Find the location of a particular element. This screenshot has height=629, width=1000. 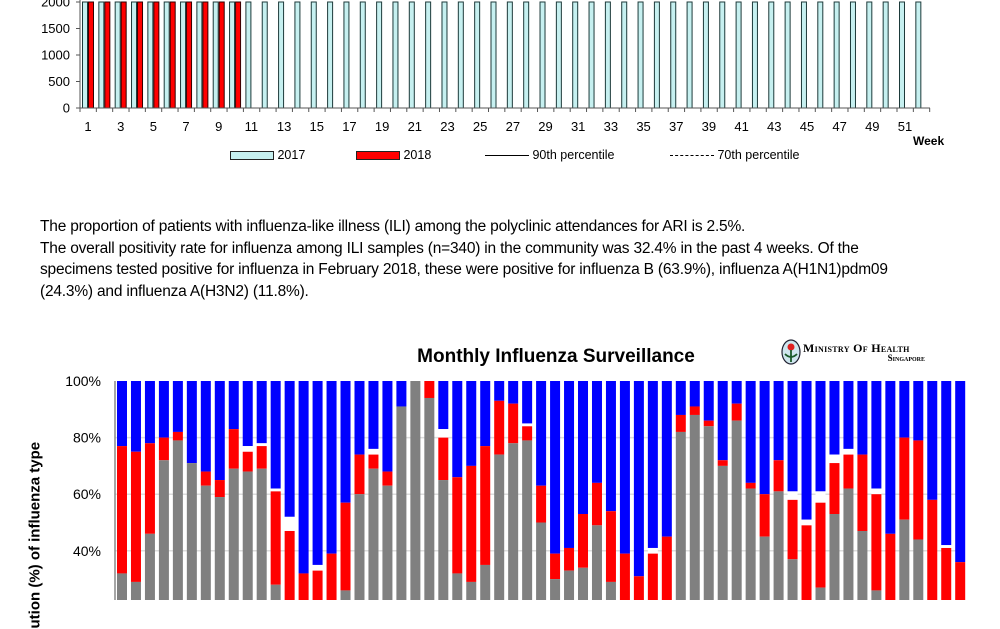

logo-line2: Singapore is located at coordinates (906, 358).